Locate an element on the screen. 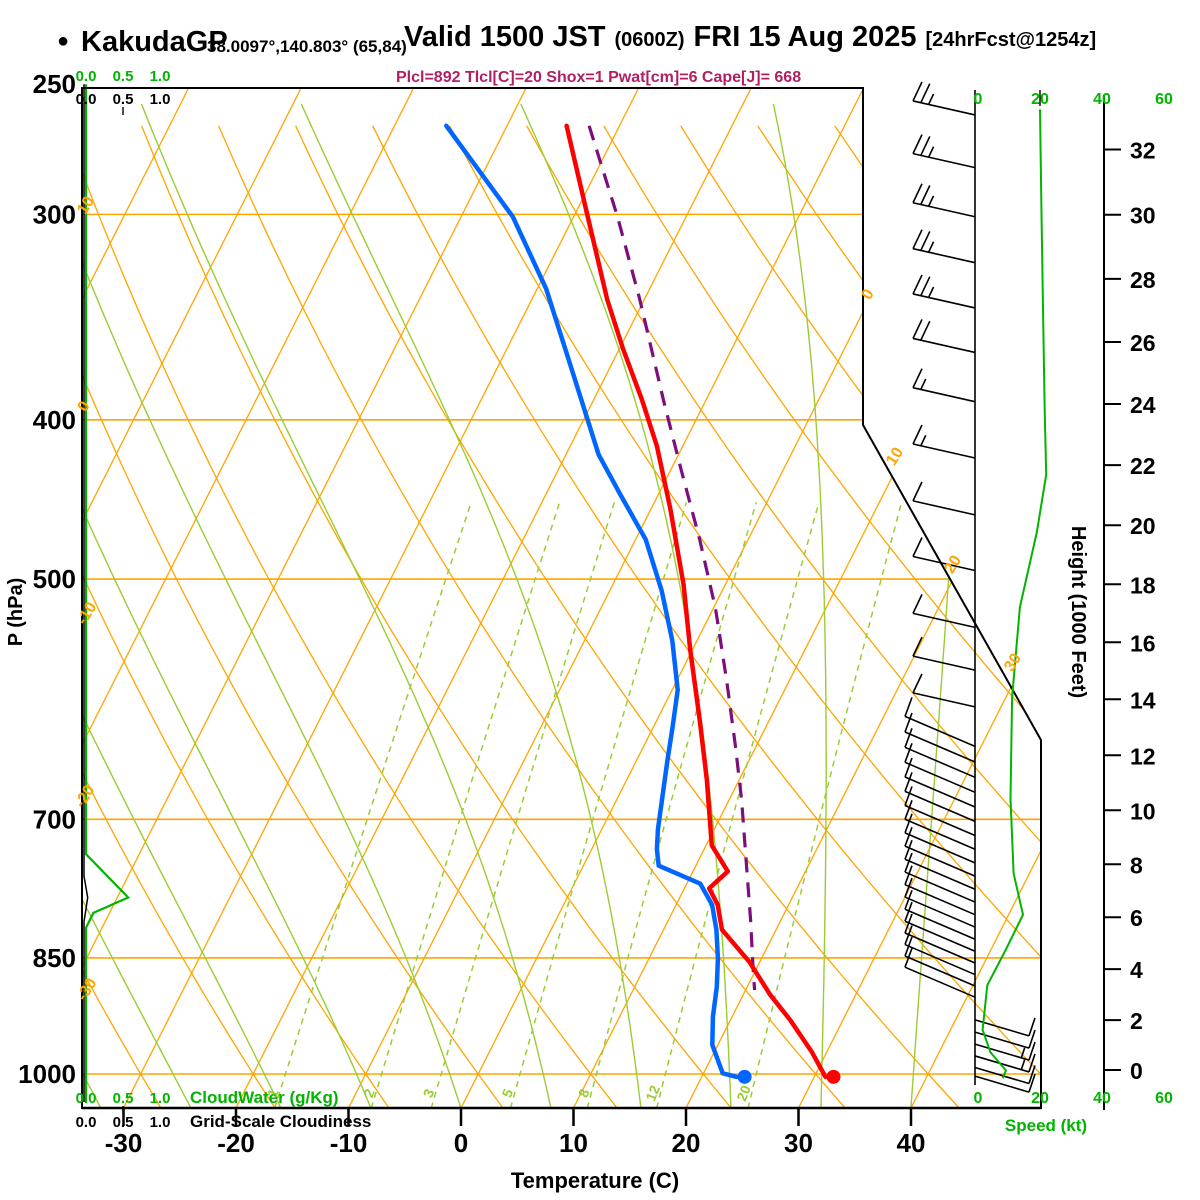 The width and height of the screenshot is (1200, 1200). height-tick-label: 20 is located at coordinates (1143, 526).